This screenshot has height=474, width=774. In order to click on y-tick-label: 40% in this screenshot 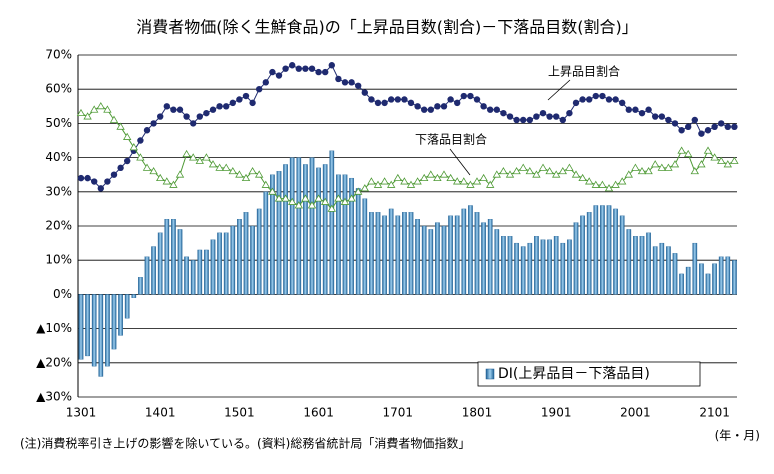, I will do `click(58, 157)`.